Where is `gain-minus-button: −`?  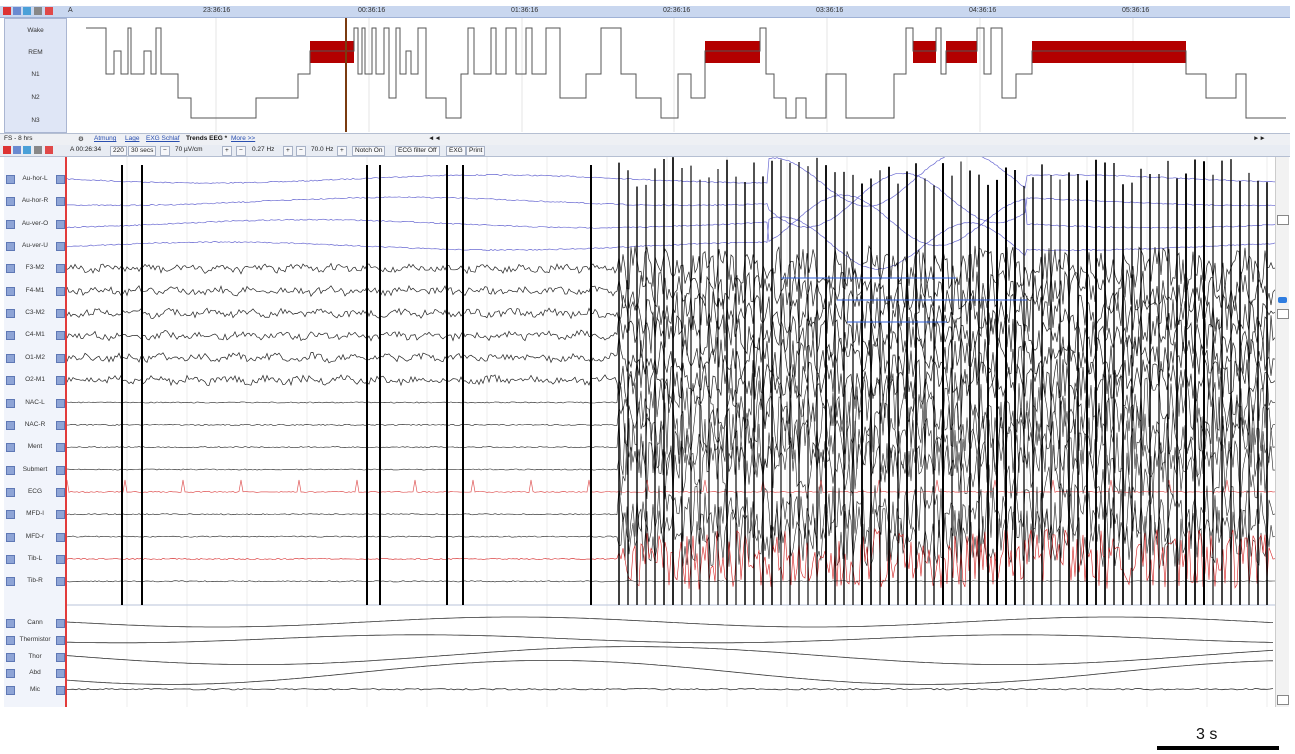
gain-minus-button: − is located at coordinates (165, 151).